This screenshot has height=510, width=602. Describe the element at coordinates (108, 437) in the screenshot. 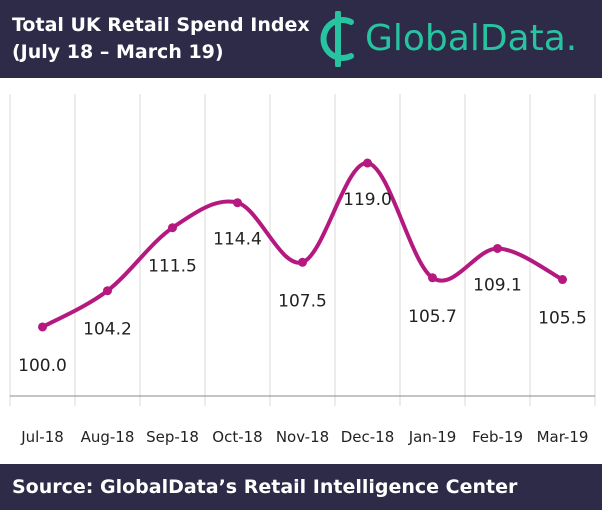

I see `x-tick-label: Aug-18` at that location.